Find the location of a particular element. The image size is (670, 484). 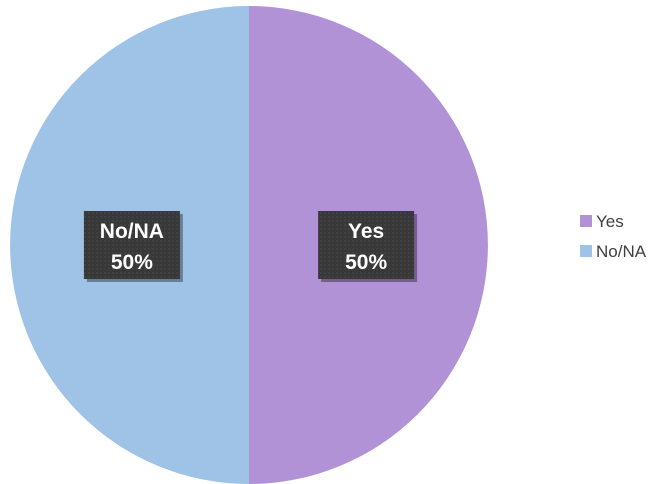

data-label-no-na: No/NA 50% is located at coordinates (133, 246).